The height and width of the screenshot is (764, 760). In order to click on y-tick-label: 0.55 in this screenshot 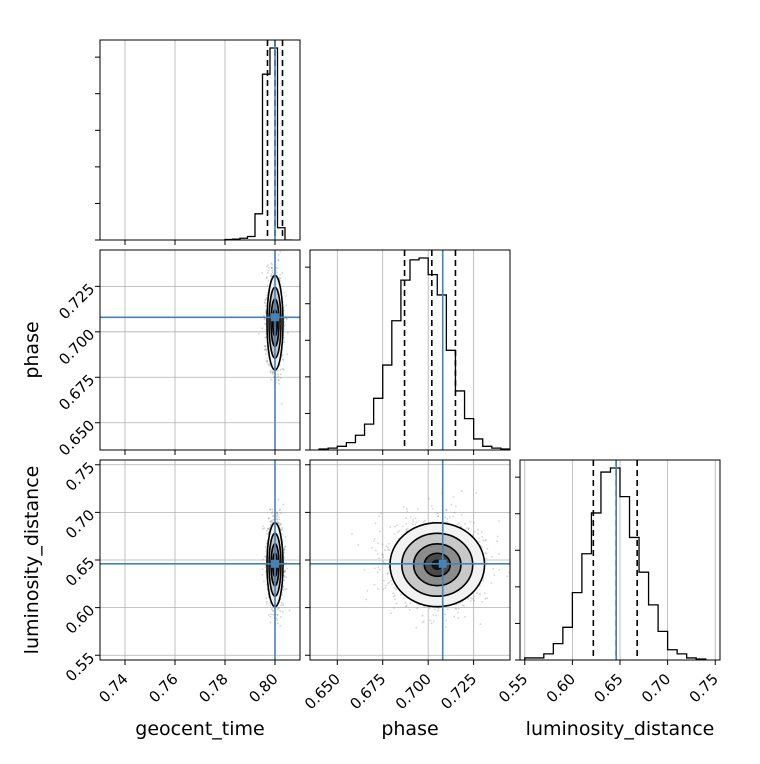, I will do `click(80, 667)`.